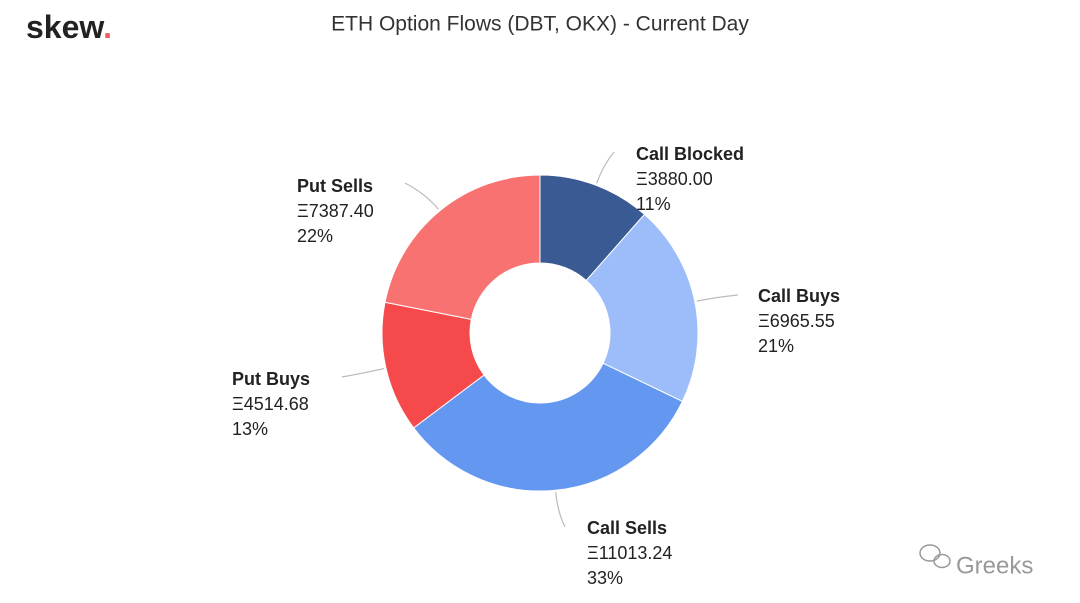  What do you see at coordinates (335, 186) in the screenshot?
I see `slice-label: Put Sells` at bounding box center [335, 186].